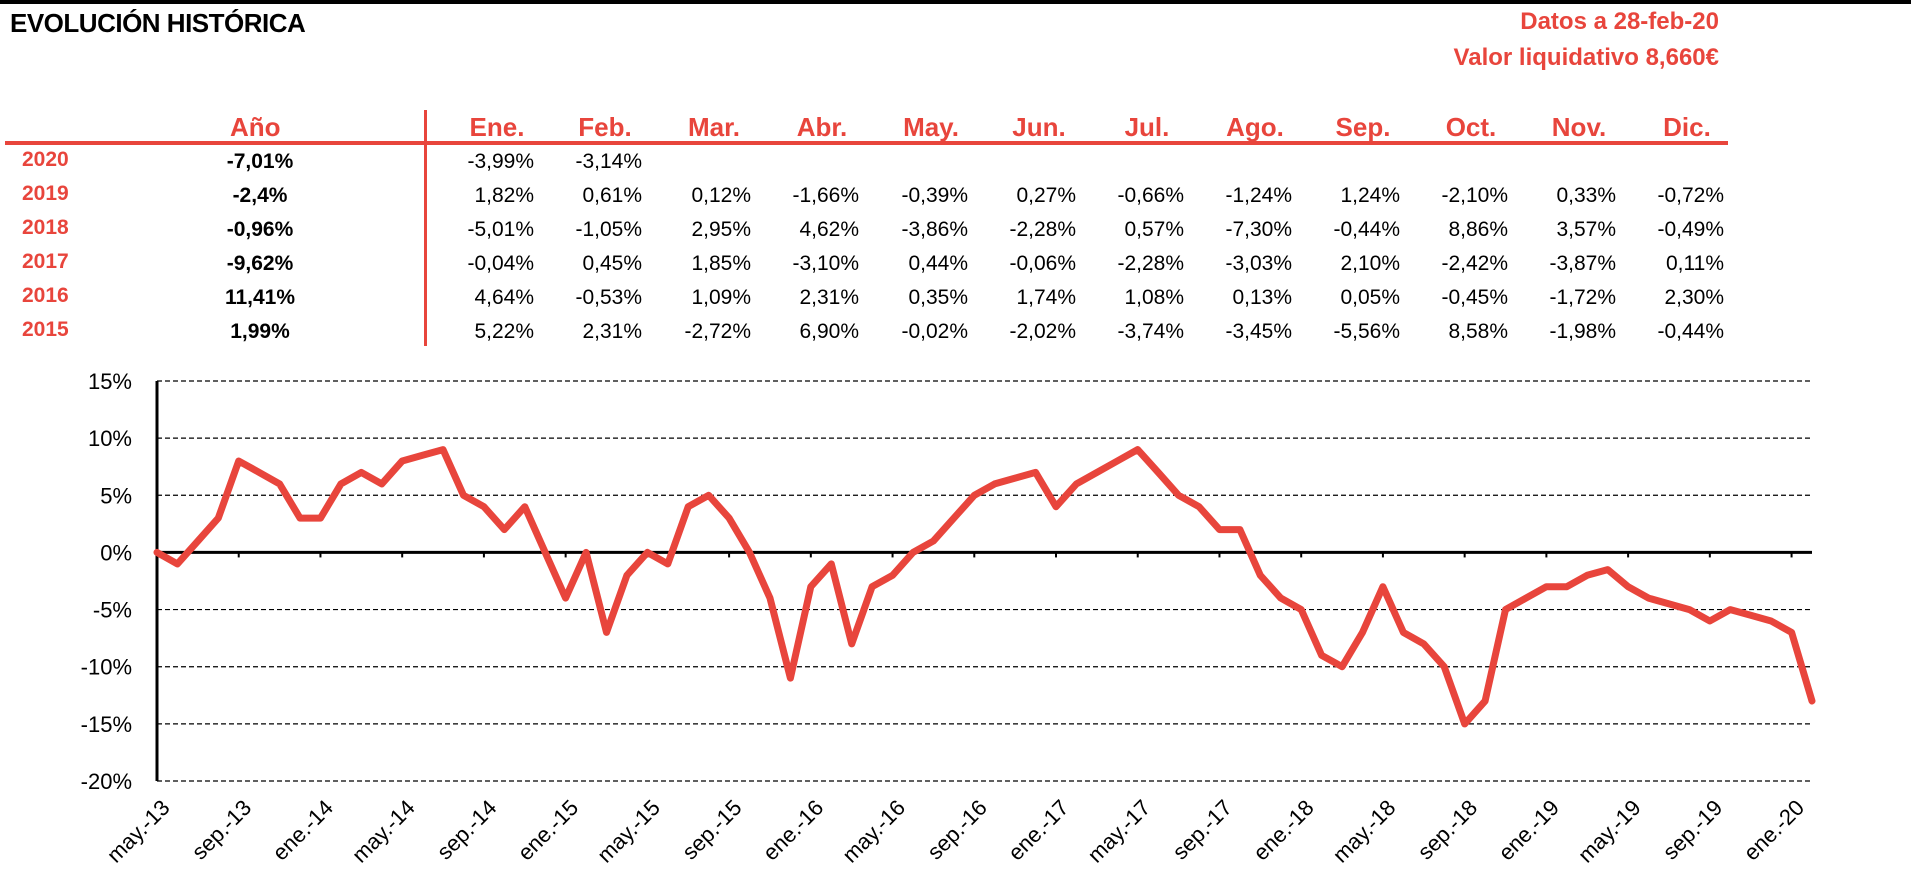 This screenshot has height=888, width=1911. I want to click on row-month-return: 1,74%, so click(1046, 297).